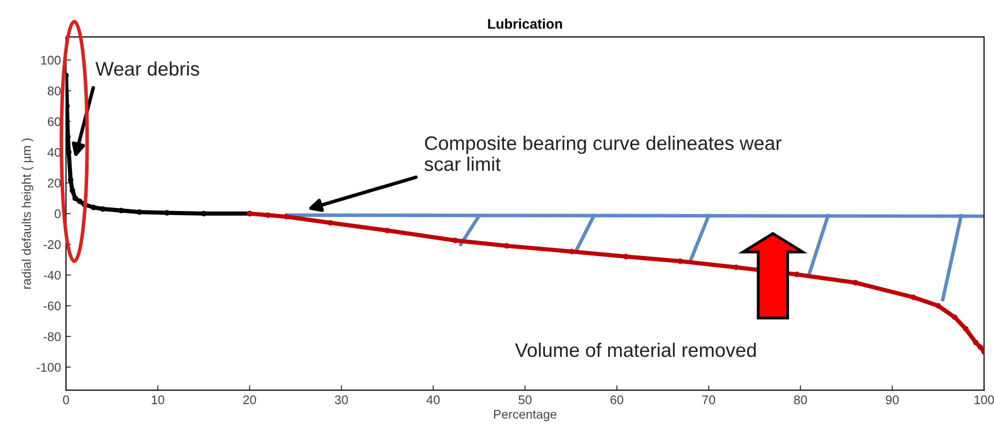 The height and width of the screenshot is (435, 994). I want to click on y-tick-label: -40, so click(52, 275).